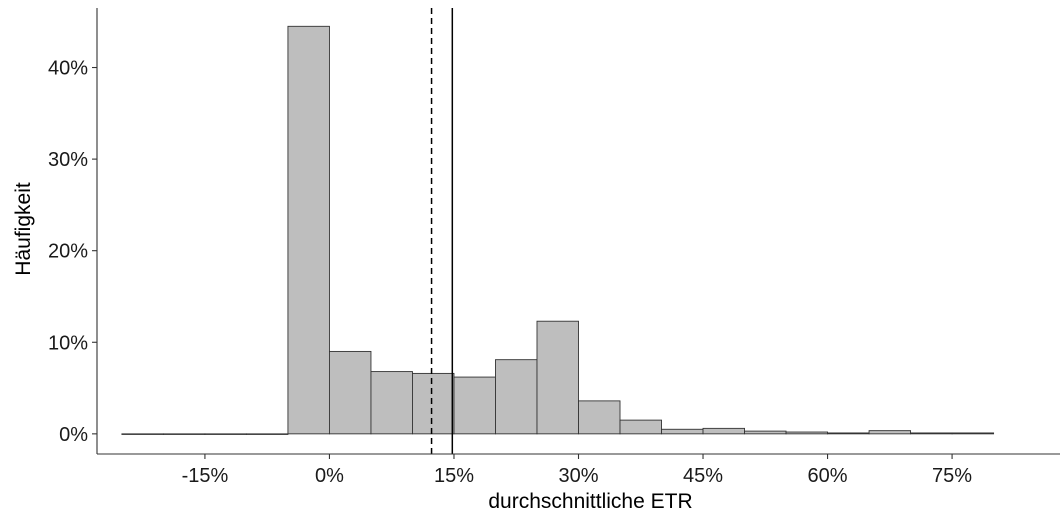 This screenshot has width=1063, height=515. What do you see at coordinates (68, 343) in the screenshot?
I see `y-tick-label: 10%` at bounding box center [68, 343].